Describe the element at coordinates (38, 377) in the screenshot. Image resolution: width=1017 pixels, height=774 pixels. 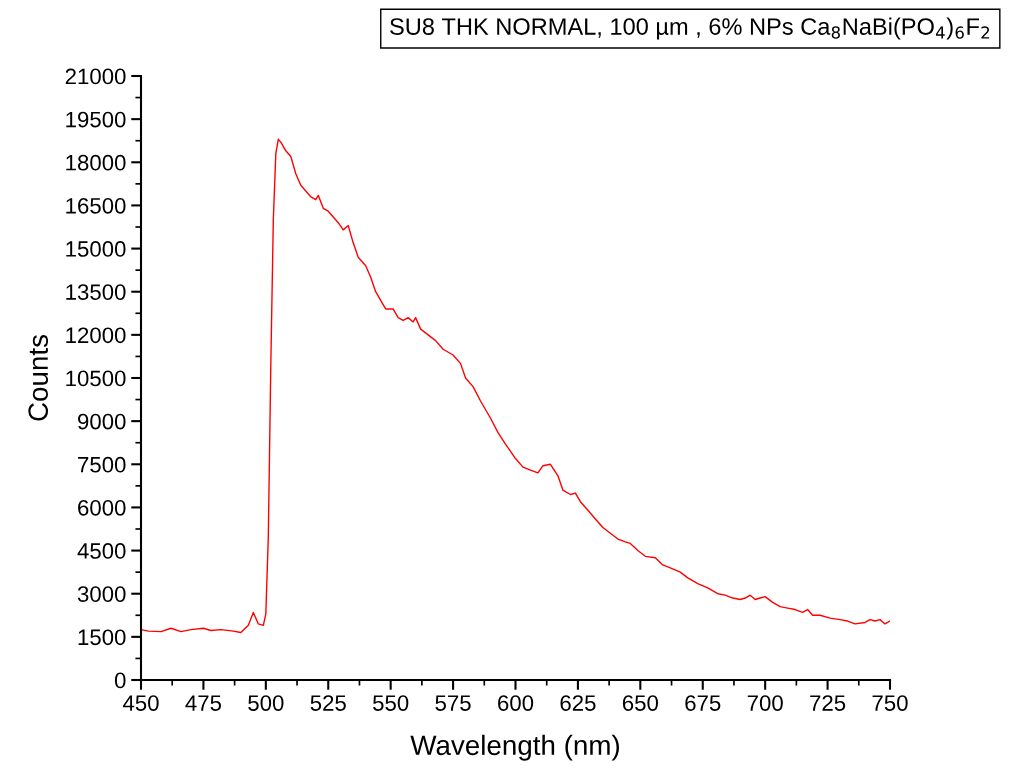
I see `y-axis-title: Counts` at that location.